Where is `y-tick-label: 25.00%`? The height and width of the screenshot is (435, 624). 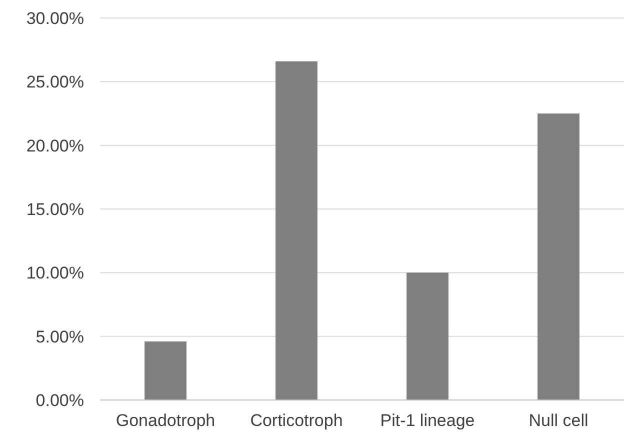
y-tick-label: 25.00% is located at coordinates (55, 82).